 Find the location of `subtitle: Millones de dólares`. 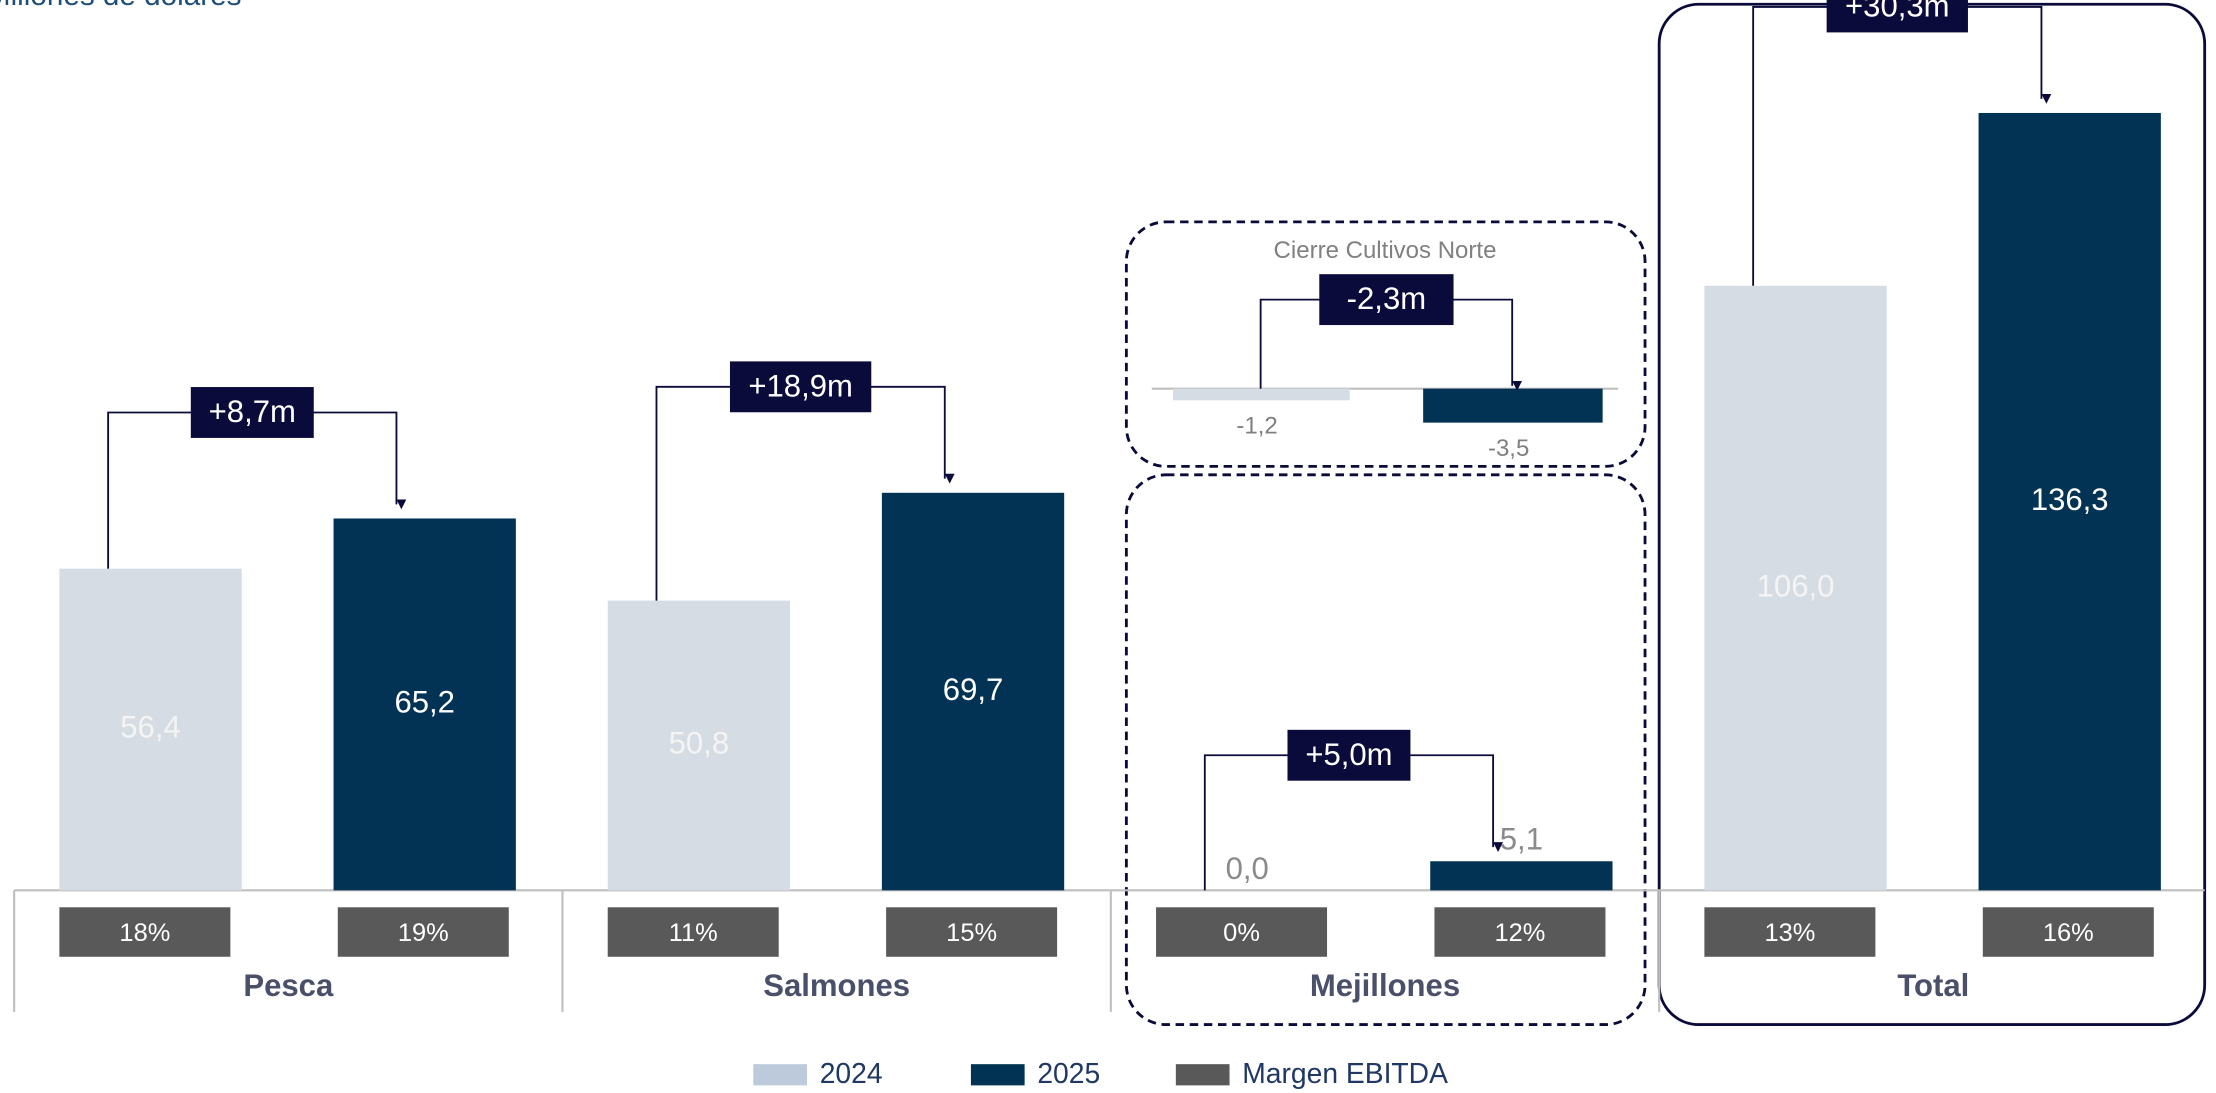

subtitle: Millones de dólares is located at coordinates (120, 6).